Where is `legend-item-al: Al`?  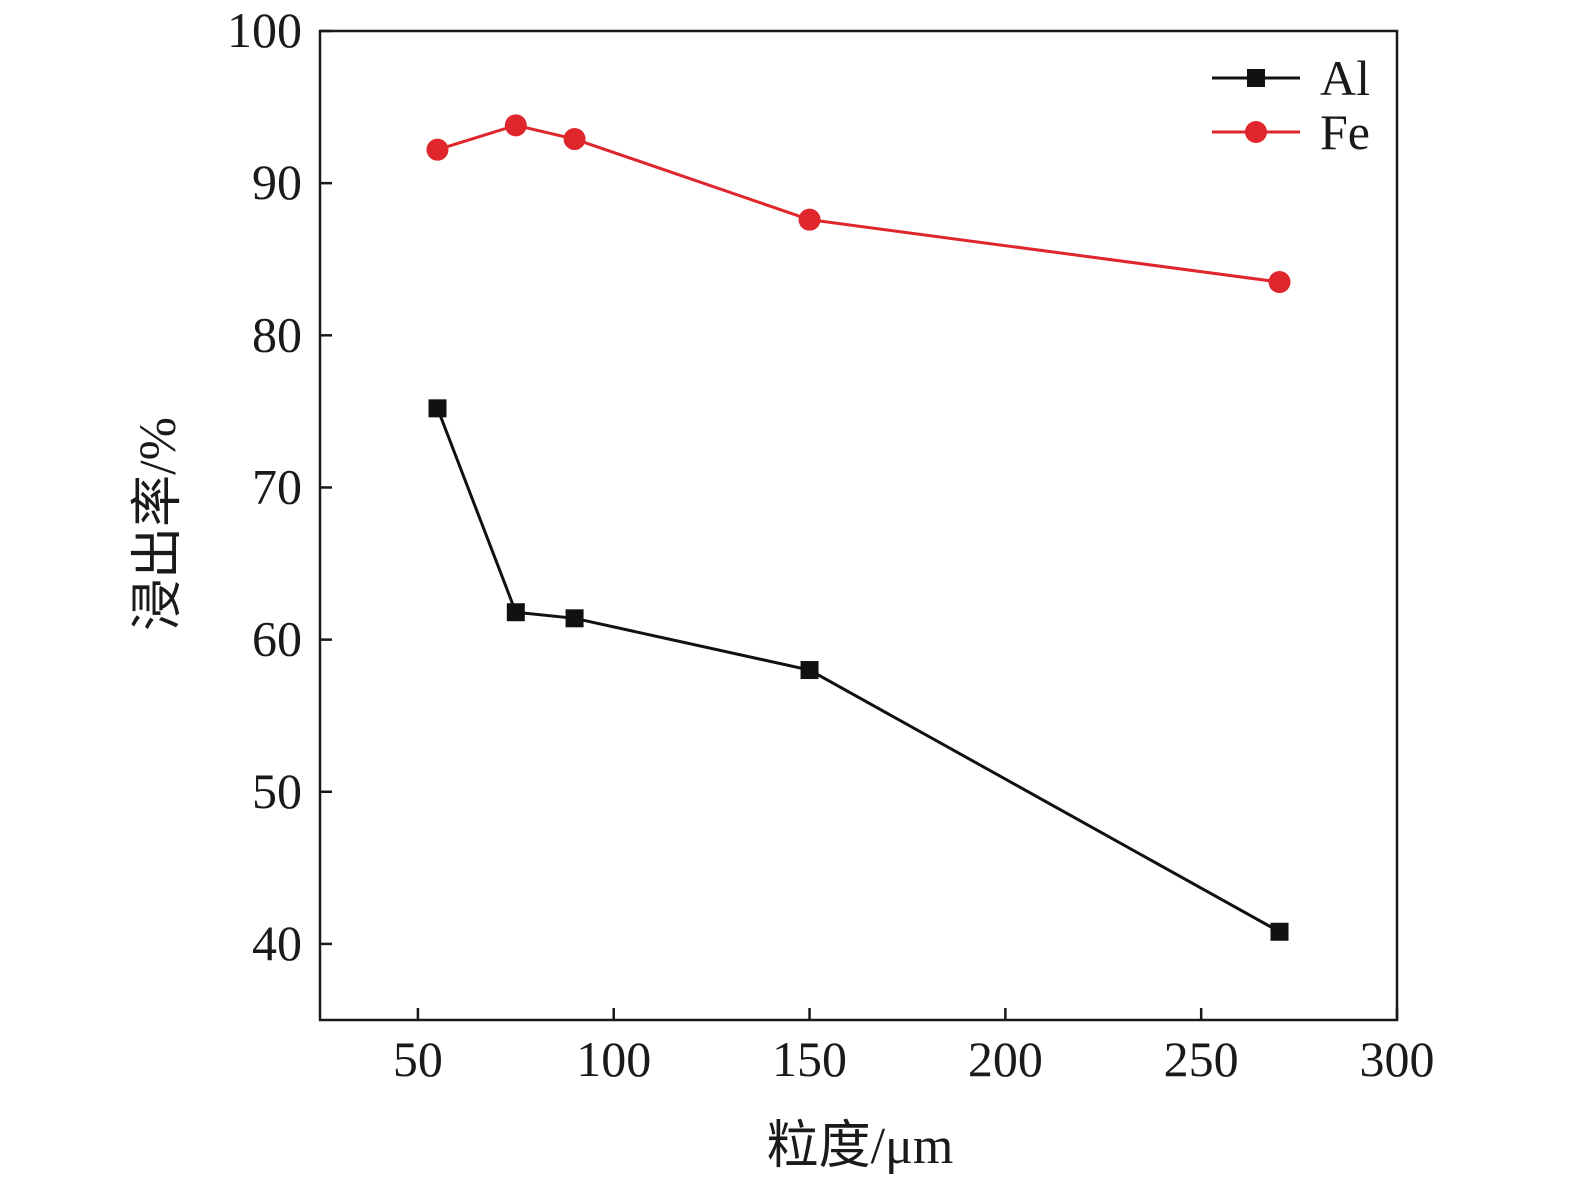 legend-item-al: Al is located at coordinates (1291, 78).